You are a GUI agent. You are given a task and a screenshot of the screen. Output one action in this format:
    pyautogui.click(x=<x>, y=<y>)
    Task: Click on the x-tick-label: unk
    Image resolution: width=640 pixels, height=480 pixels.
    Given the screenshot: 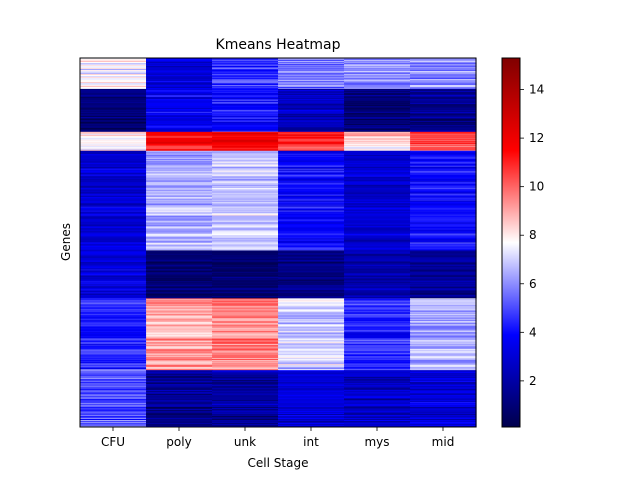 What is the action you would take?
    pyautogui.click(x=245, y=442)
    